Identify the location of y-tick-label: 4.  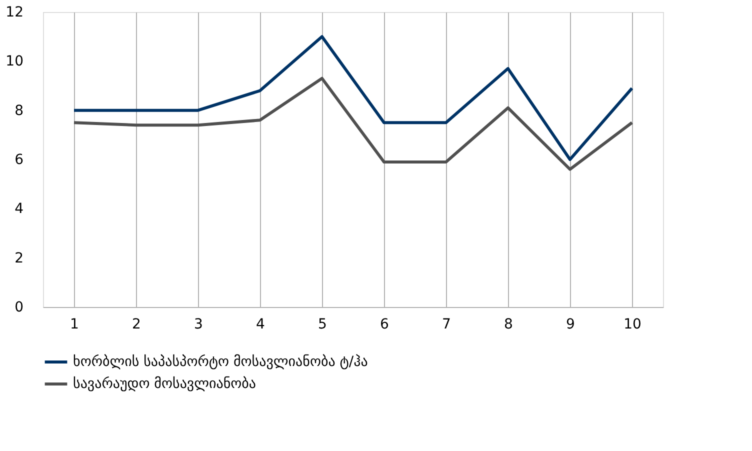
(19, 209).